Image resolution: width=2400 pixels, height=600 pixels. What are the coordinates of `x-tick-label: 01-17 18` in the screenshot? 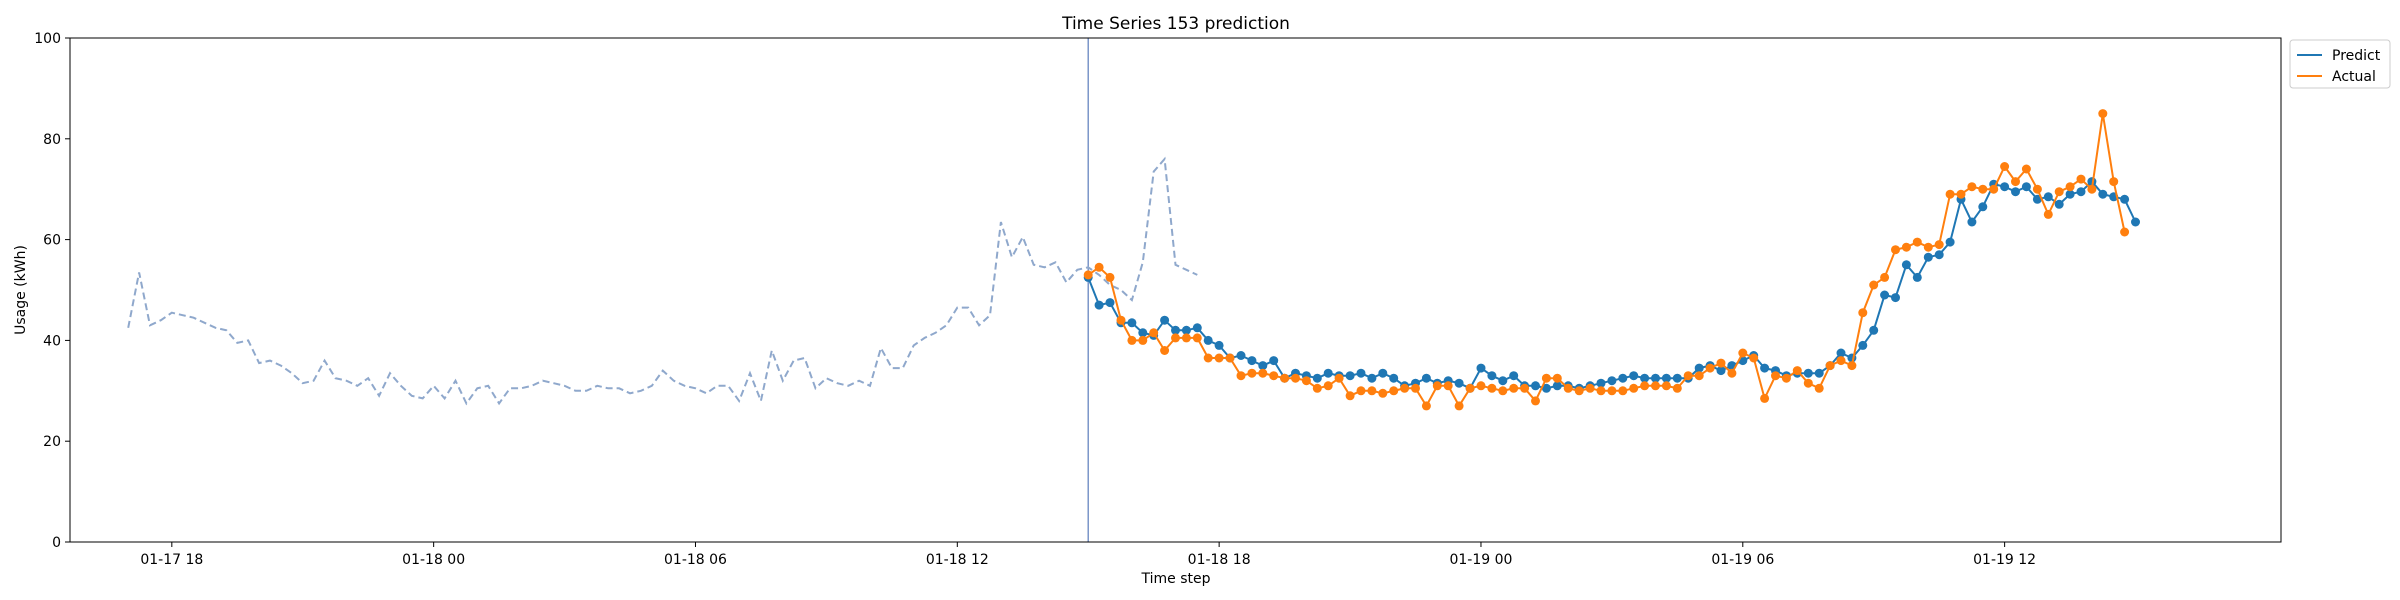 It's located at (171, 560).